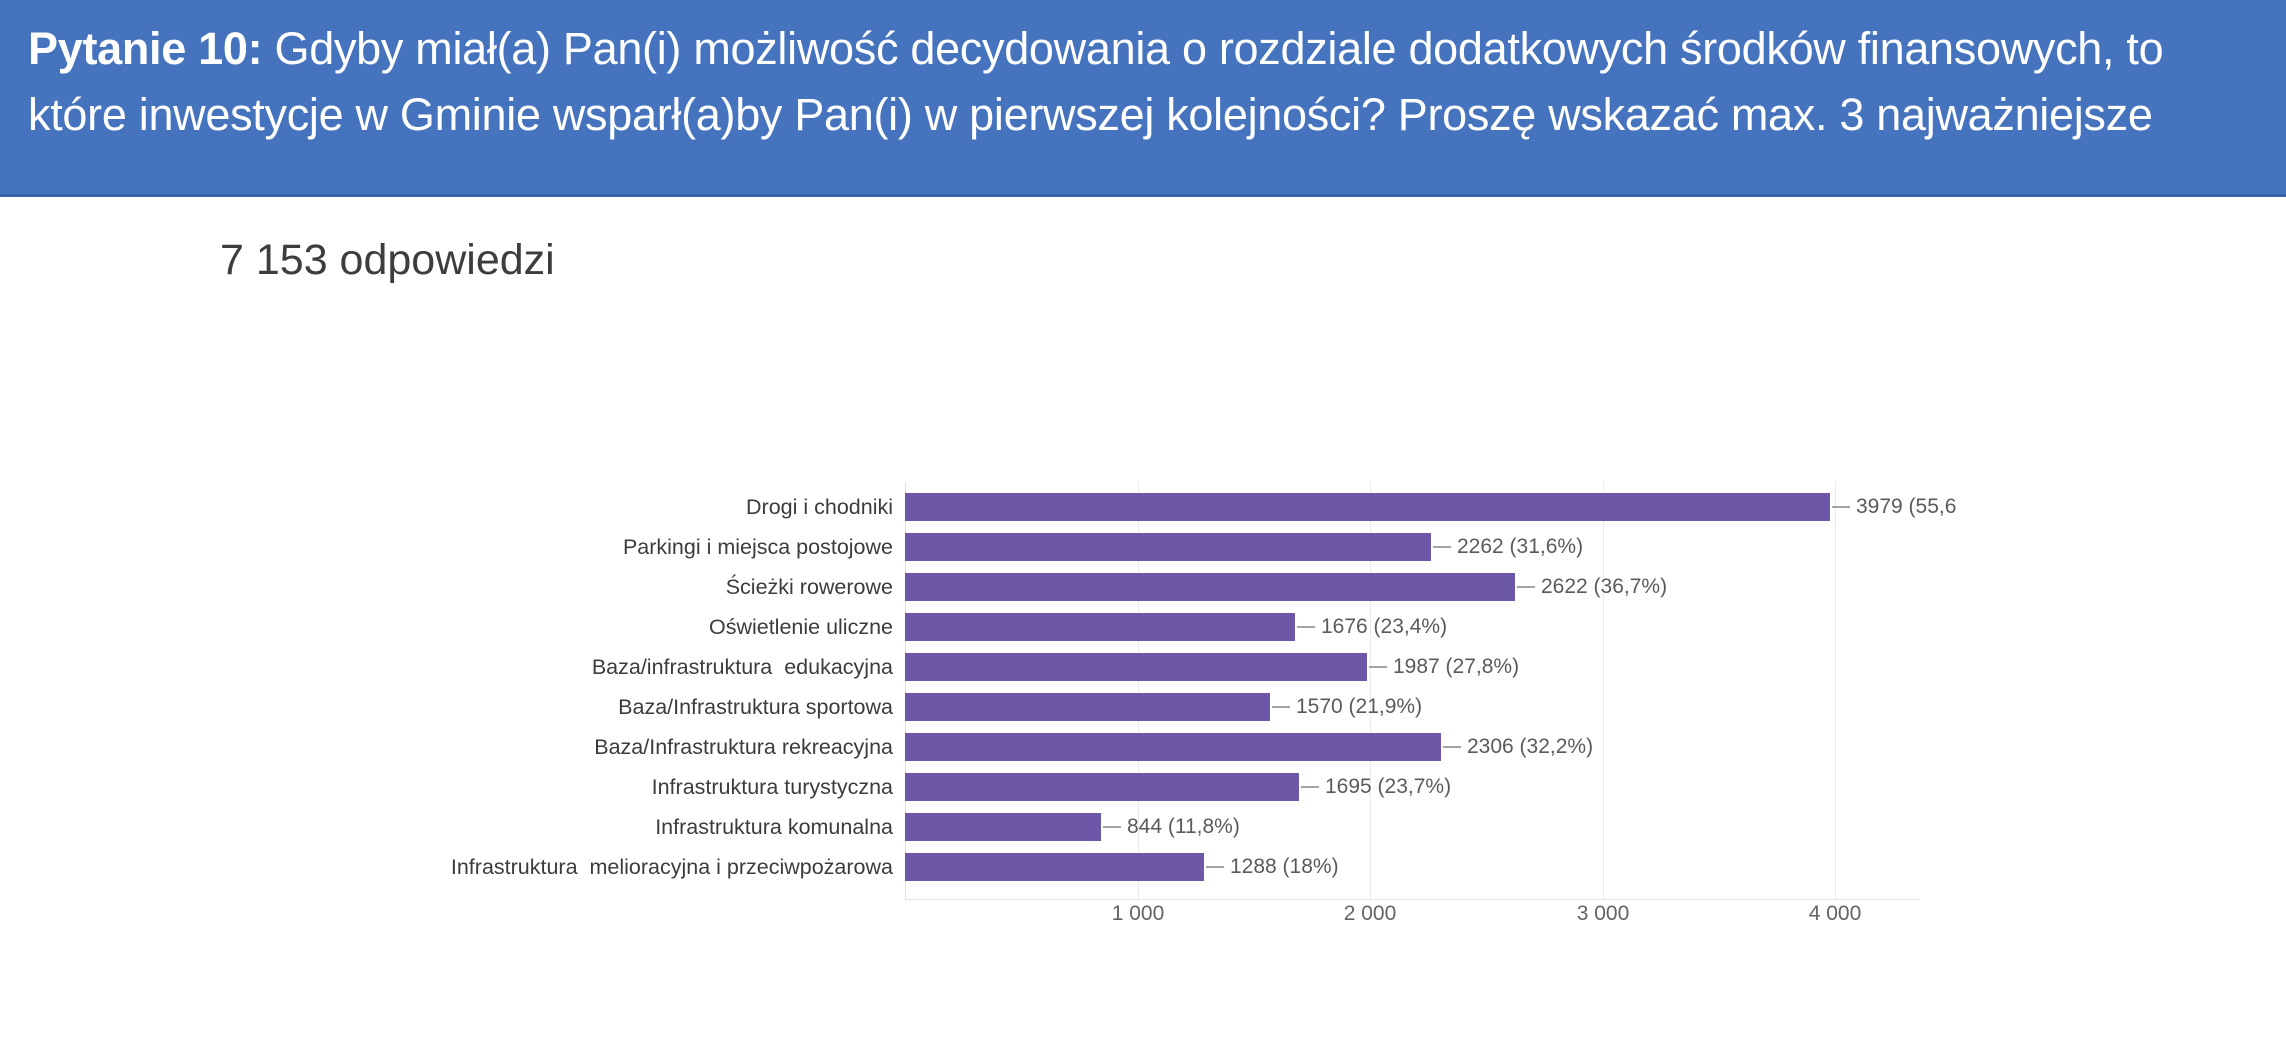 The image size is (2286, 1050). I want to click on row-label: Oświetlenie uliczne, so click(800, 627).